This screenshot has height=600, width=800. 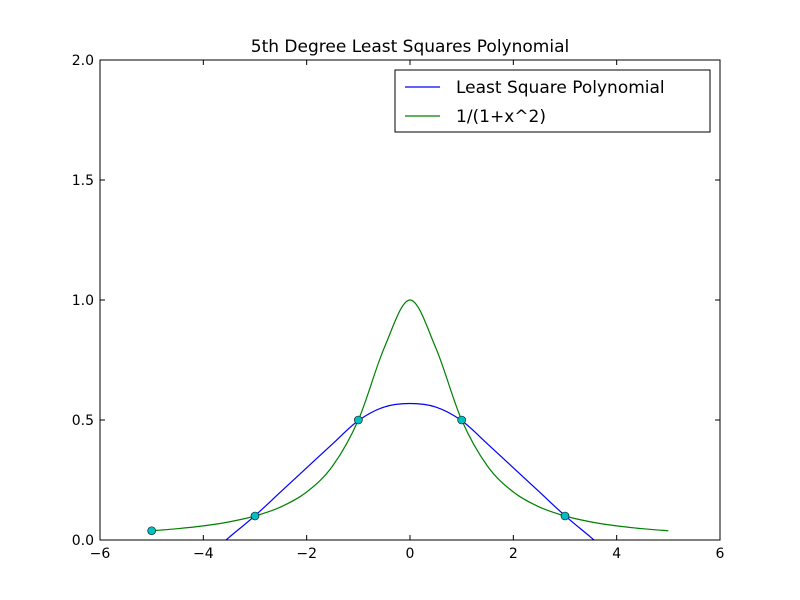 What do you see at coordinates (560, 88) in the screenshot?
I see `legend-label-least-square: Least Square Polynomial` at bounding box center [560, 88].